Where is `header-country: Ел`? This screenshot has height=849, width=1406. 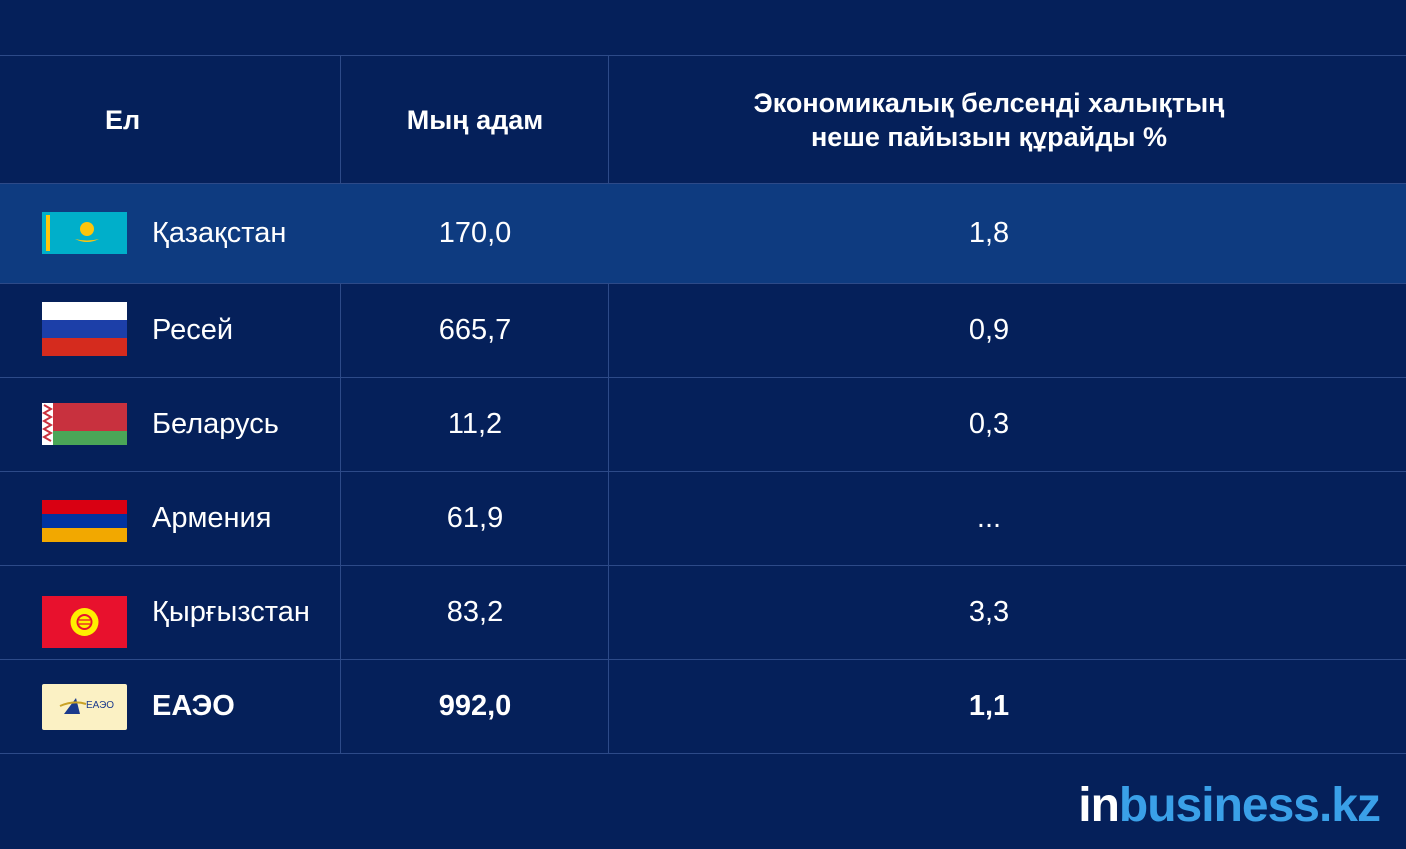
header-country: Ел is located at coordinates (123, 120).